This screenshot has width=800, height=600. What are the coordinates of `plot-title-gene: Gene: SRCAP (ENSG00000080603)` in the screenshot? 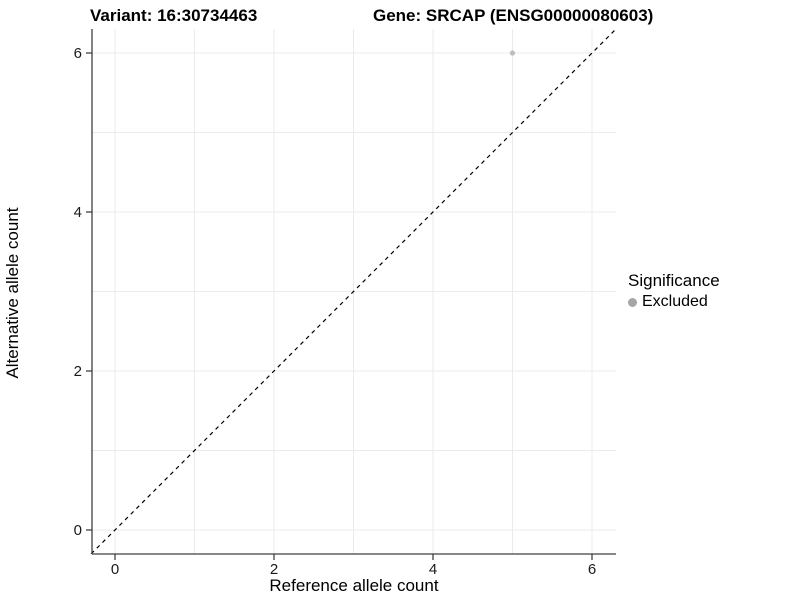 It's located at (513, 15).